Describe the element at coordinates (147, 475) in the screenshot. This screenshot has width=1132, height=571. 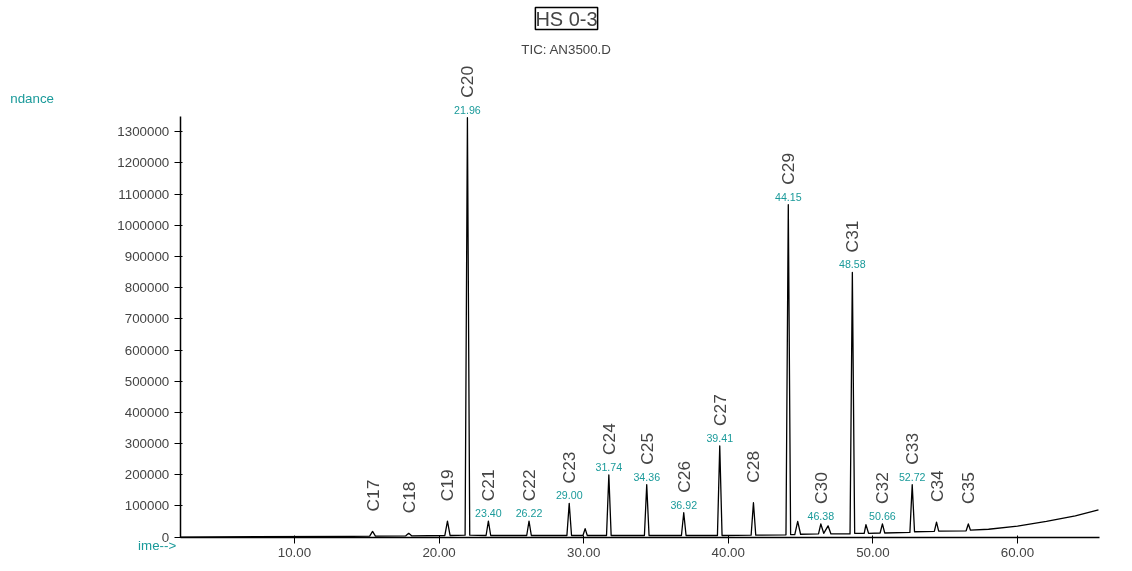
I see `y-tick-label: 200000` at that location.